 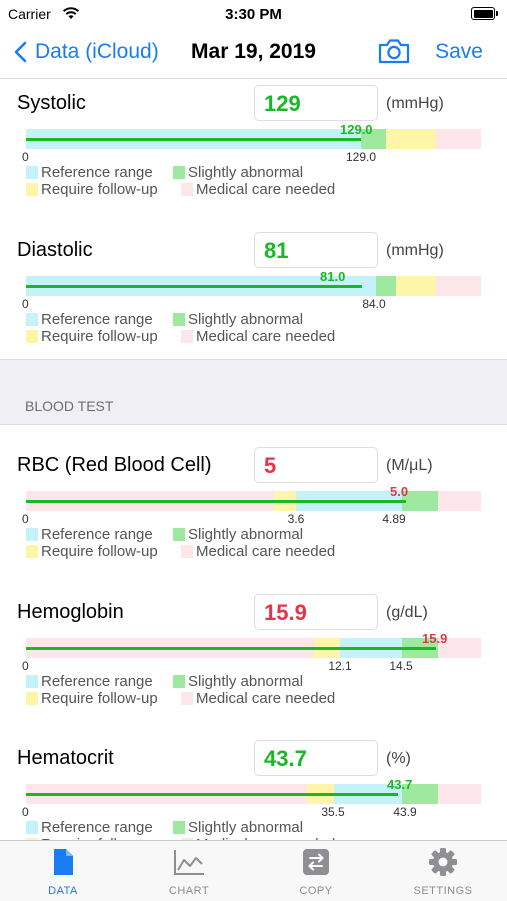 I want to click on tick-label: 14.5, so click(x=401, y=666).